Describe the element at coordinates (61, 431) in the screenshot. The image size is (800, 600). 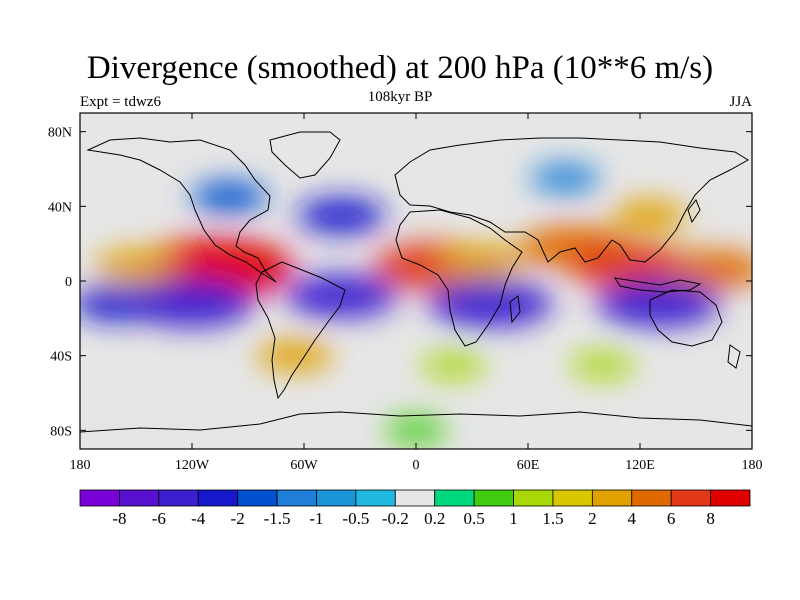
I see `y-tick-label-4: 80S` at that location.